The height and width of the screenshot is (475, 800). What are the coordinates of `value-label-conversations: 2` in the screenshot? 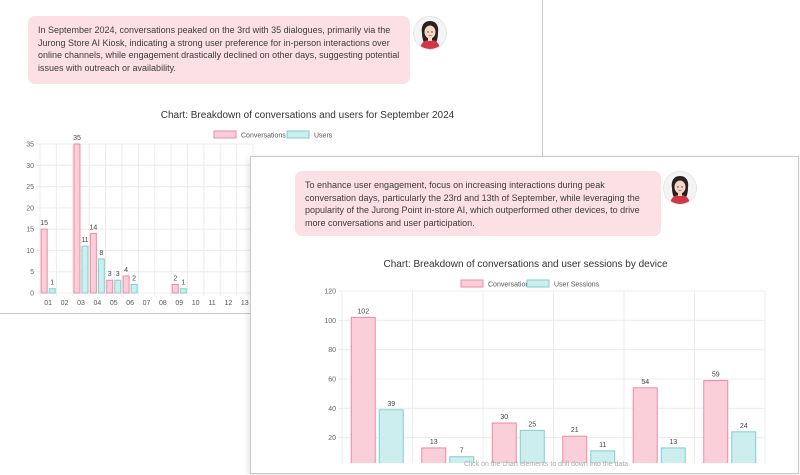 It's located at (175, 278).